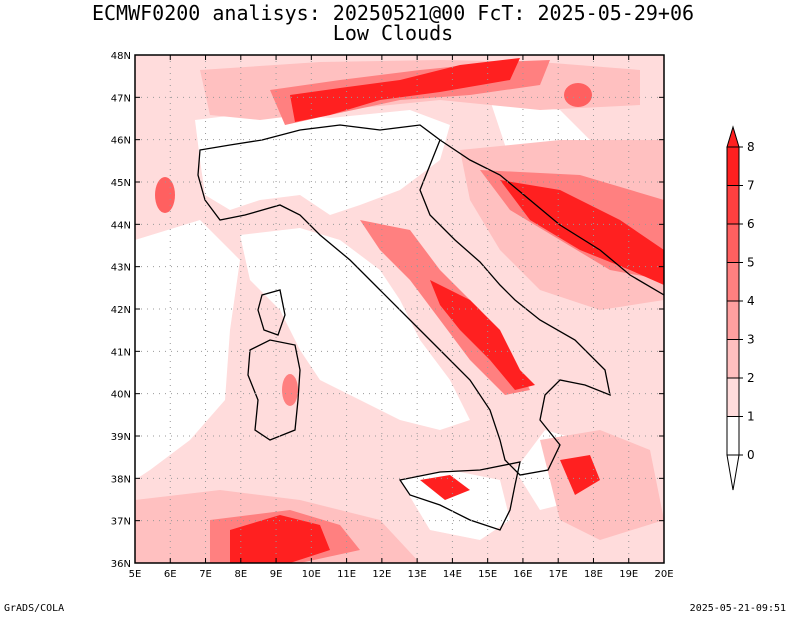 The image size is (800, 618). What do you see at coordinates (751, 301) in the screenshot?
I see `colorbar-label: 4` at bounding box center [751, 301].